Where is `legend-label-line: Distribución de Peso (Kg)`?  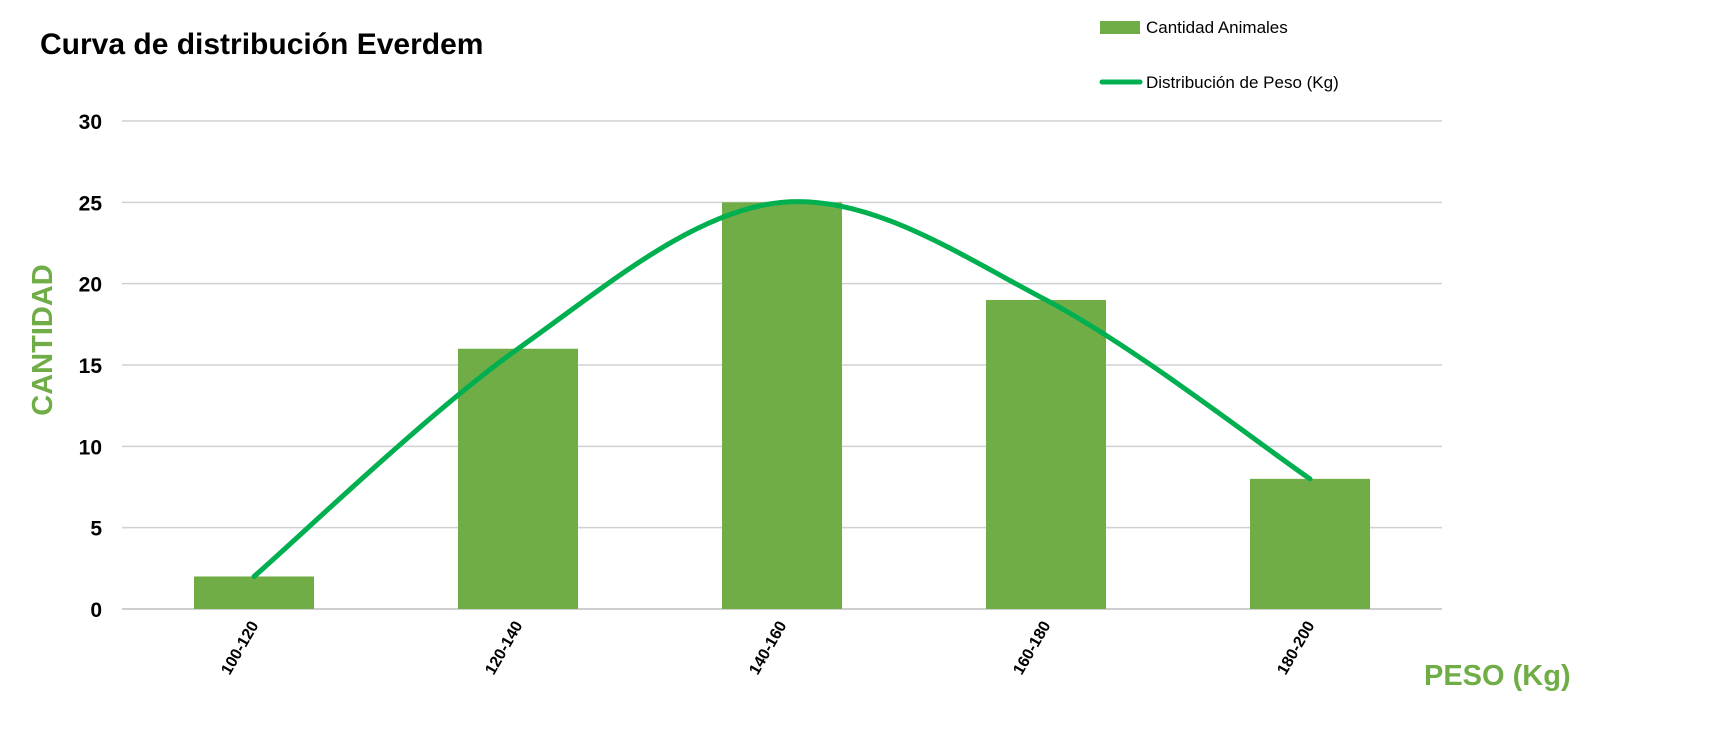 legend-label-line: Distribución de Peso (Kg) is located at coordinates (1242, 82).